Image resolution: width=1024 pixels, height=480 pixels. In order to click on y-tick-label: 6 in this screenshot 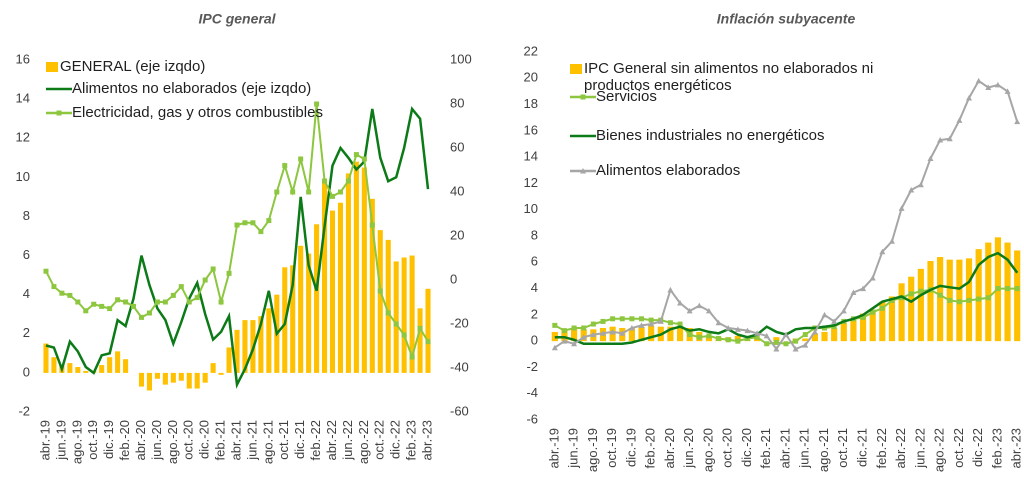, I will do `click(534, 261)`.